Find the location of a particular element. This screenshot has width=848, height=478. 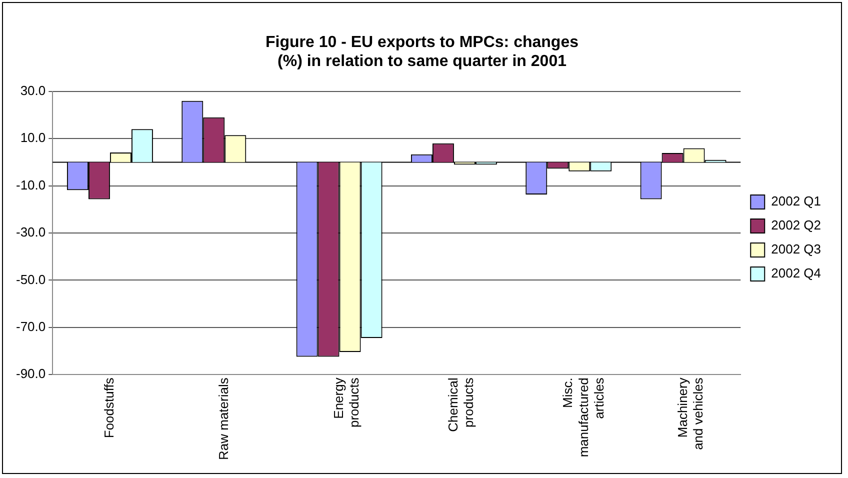

y-tick-label: -70.0 is located at coordinates (31, 326).